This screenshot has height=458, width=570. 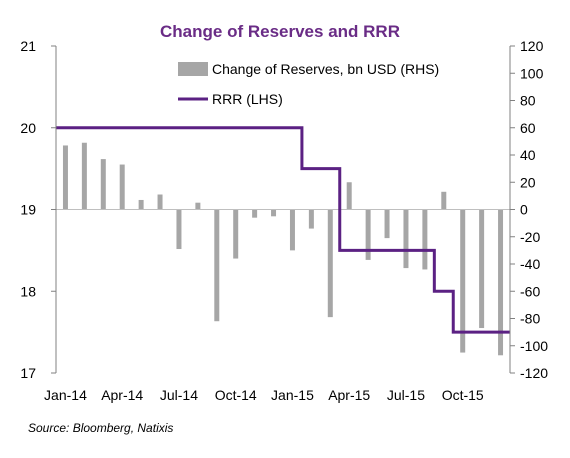 I want to click on x-tick-label: Apr-14, so click(x=122, y=395).